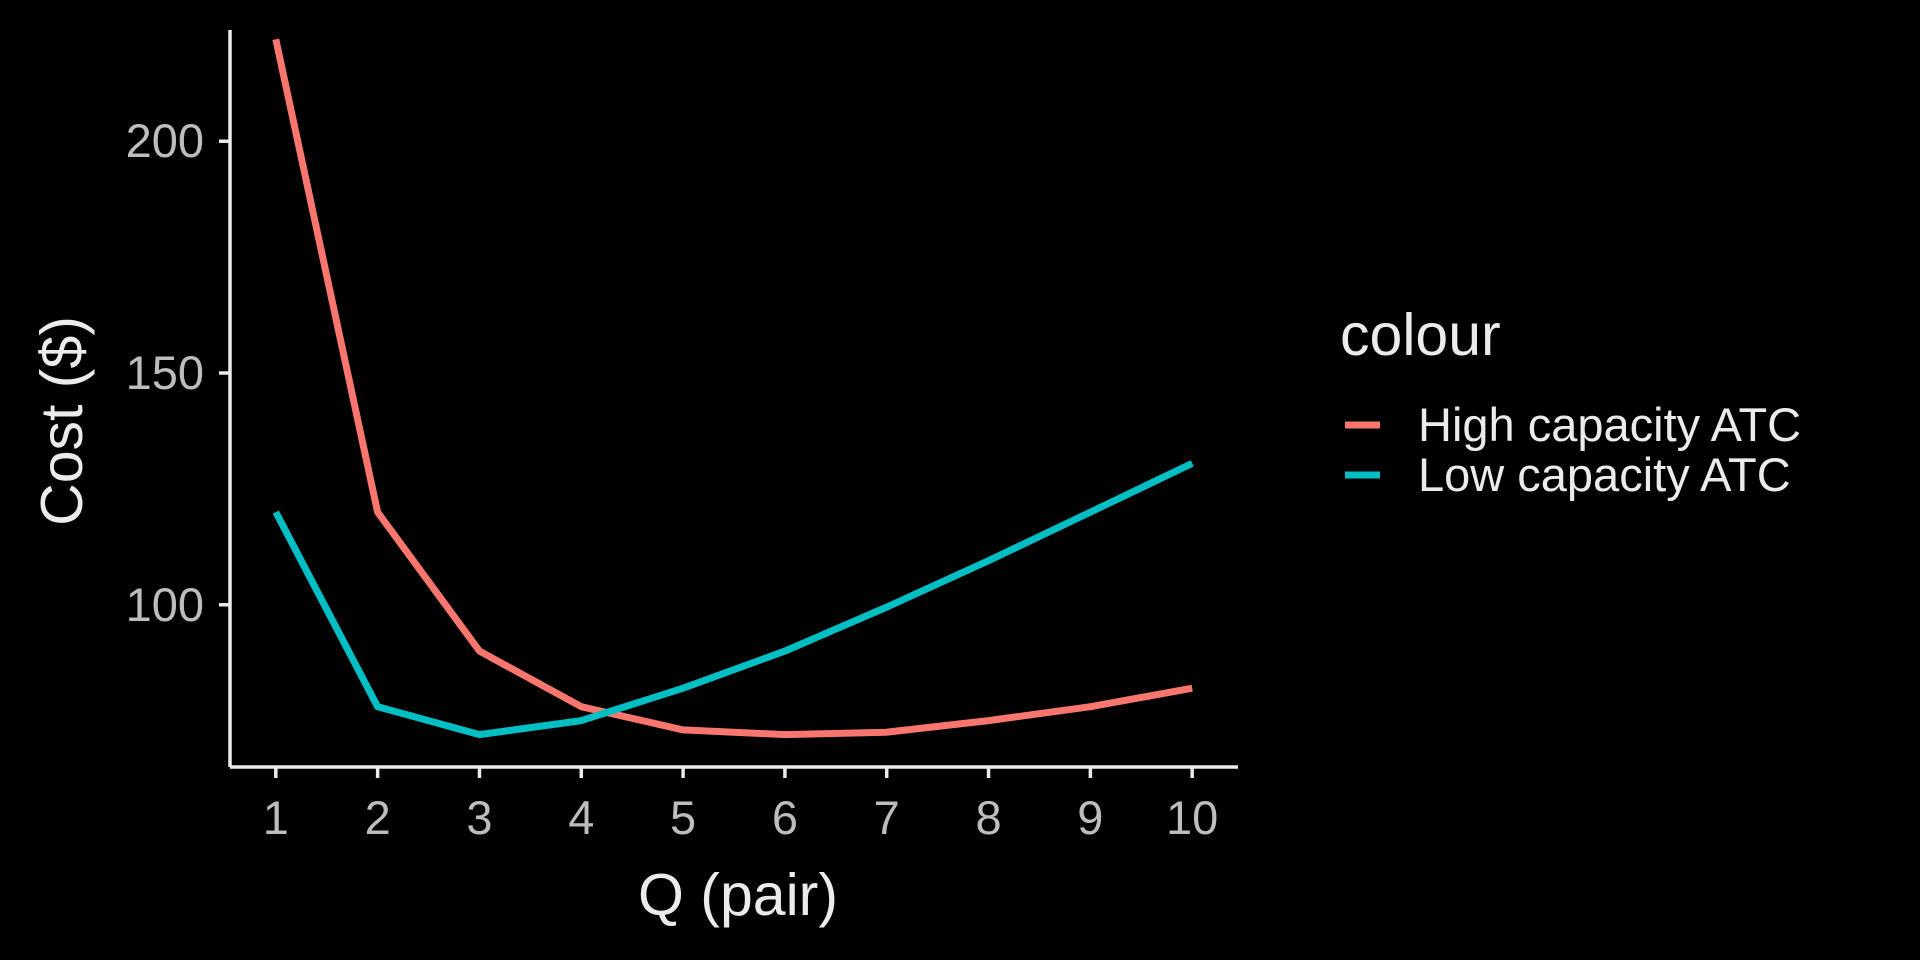 This screenshot has width=1920, height=960. I want to click on y-axis-title: Cost ($), so click(62, 421).